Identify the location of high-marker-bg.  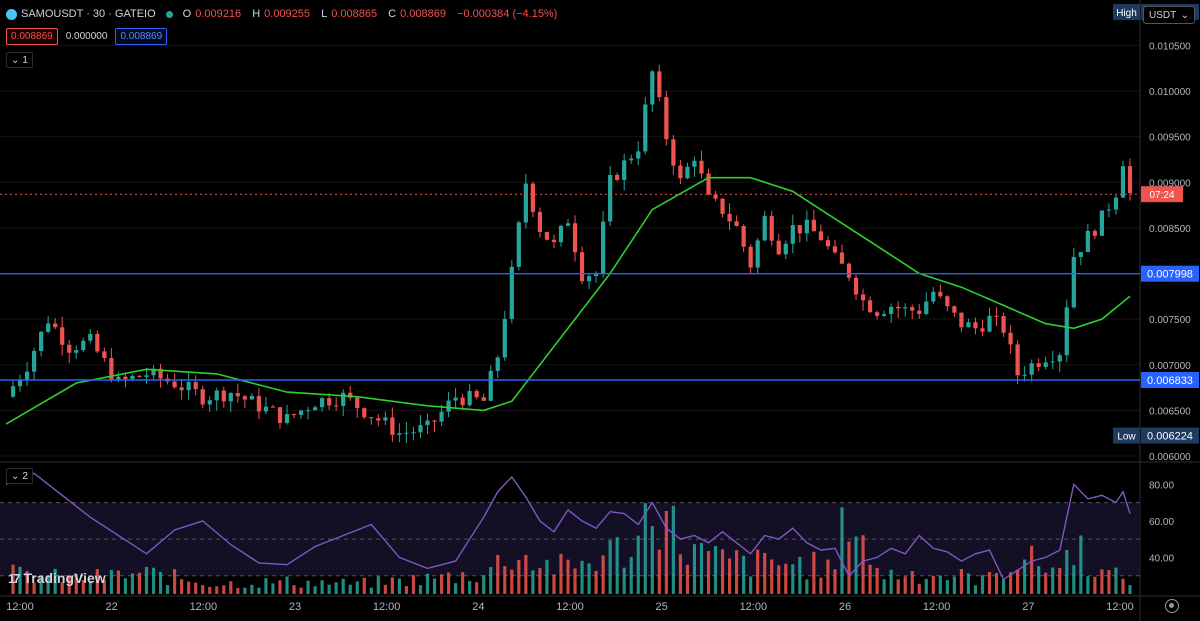
(1126, 11).